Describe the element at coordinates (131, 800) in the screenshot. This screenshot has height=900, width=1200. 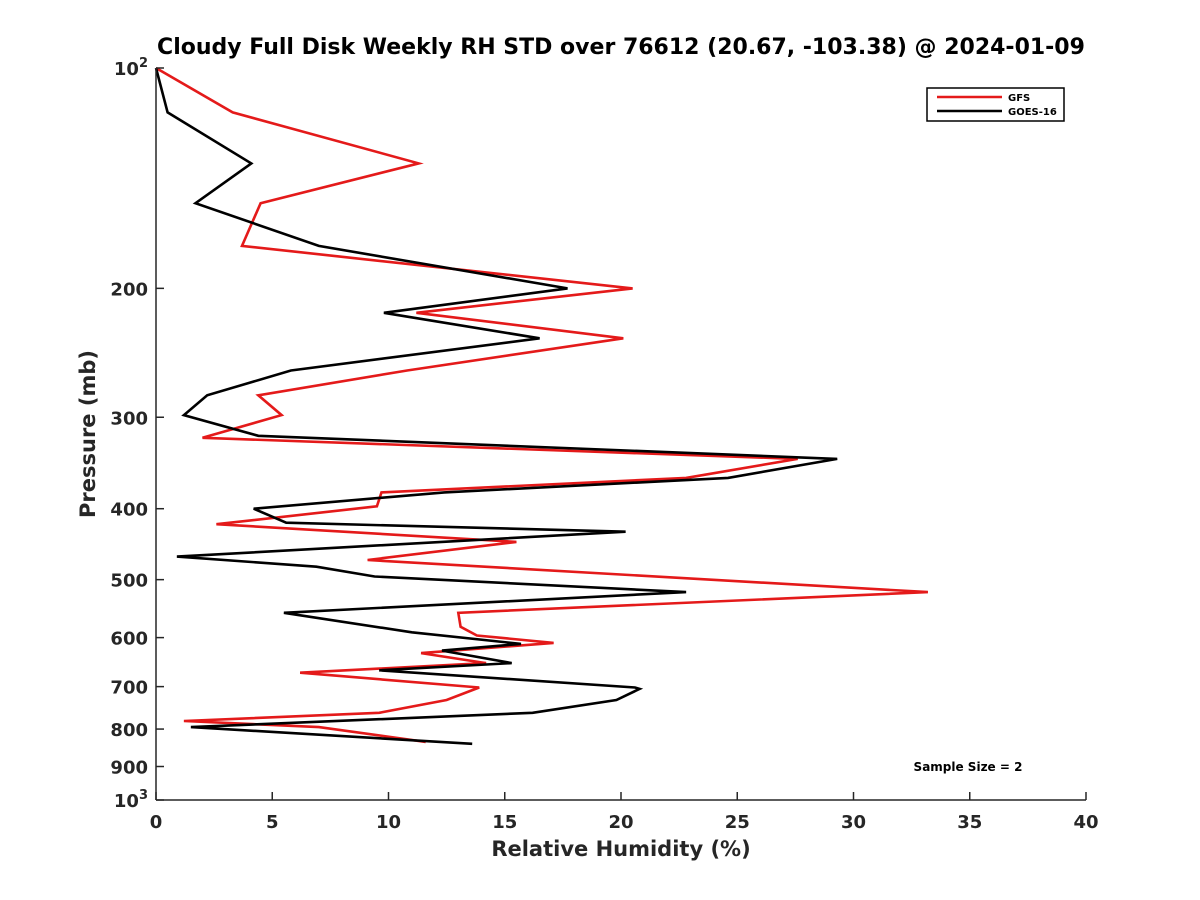
I see `y-tick-label: 10³` at that location.